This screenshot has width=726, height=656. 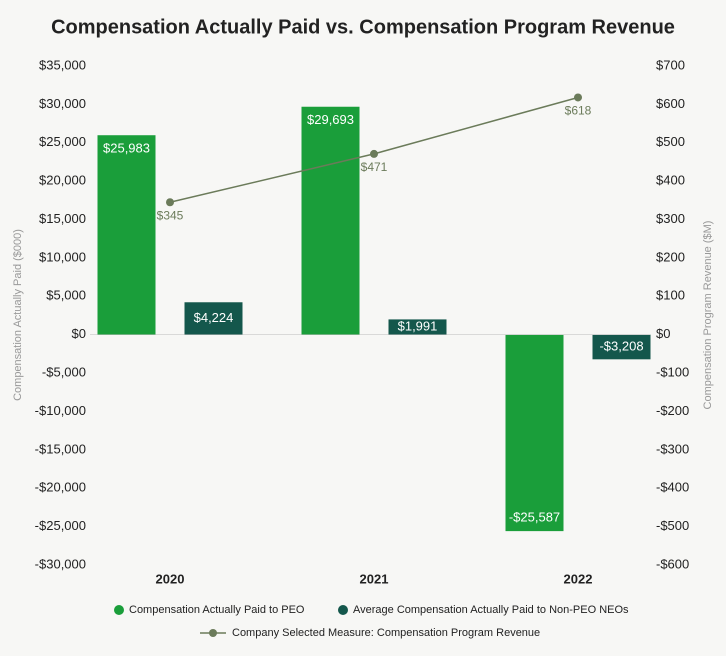 What do you see at coordinates (670, 256) in the screenshot?
I see `y2-tick-label: $200` at bounding box center [670, 256].